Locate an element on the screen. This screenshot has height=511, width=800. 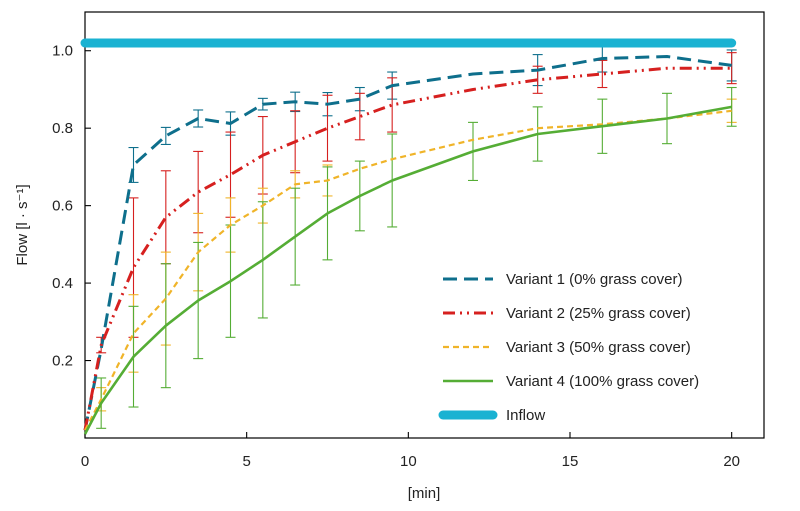
x-tick-label: 15 is located at coordinates (570, 461).